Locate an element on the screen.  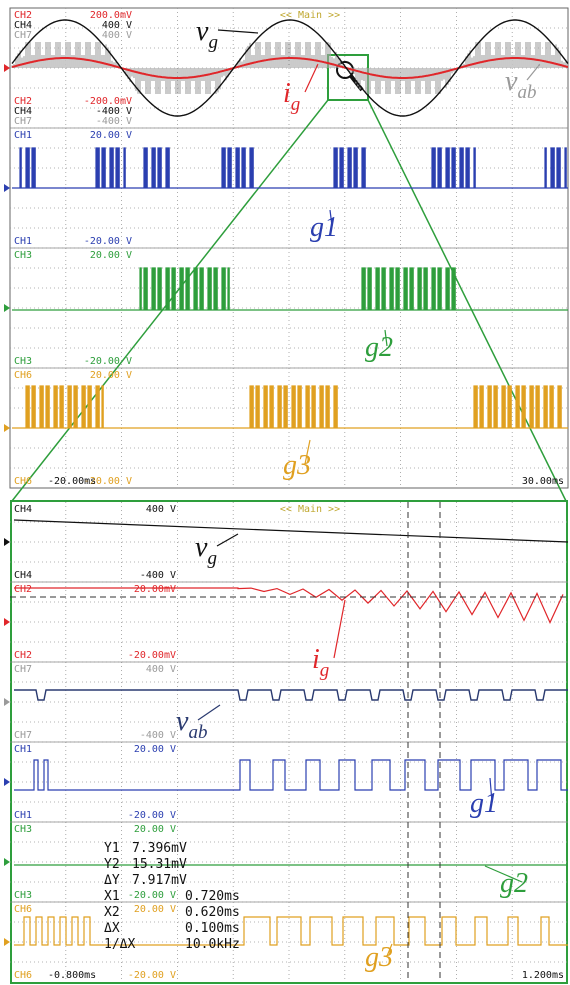
g3-wave is located at coordinates (290, 407).